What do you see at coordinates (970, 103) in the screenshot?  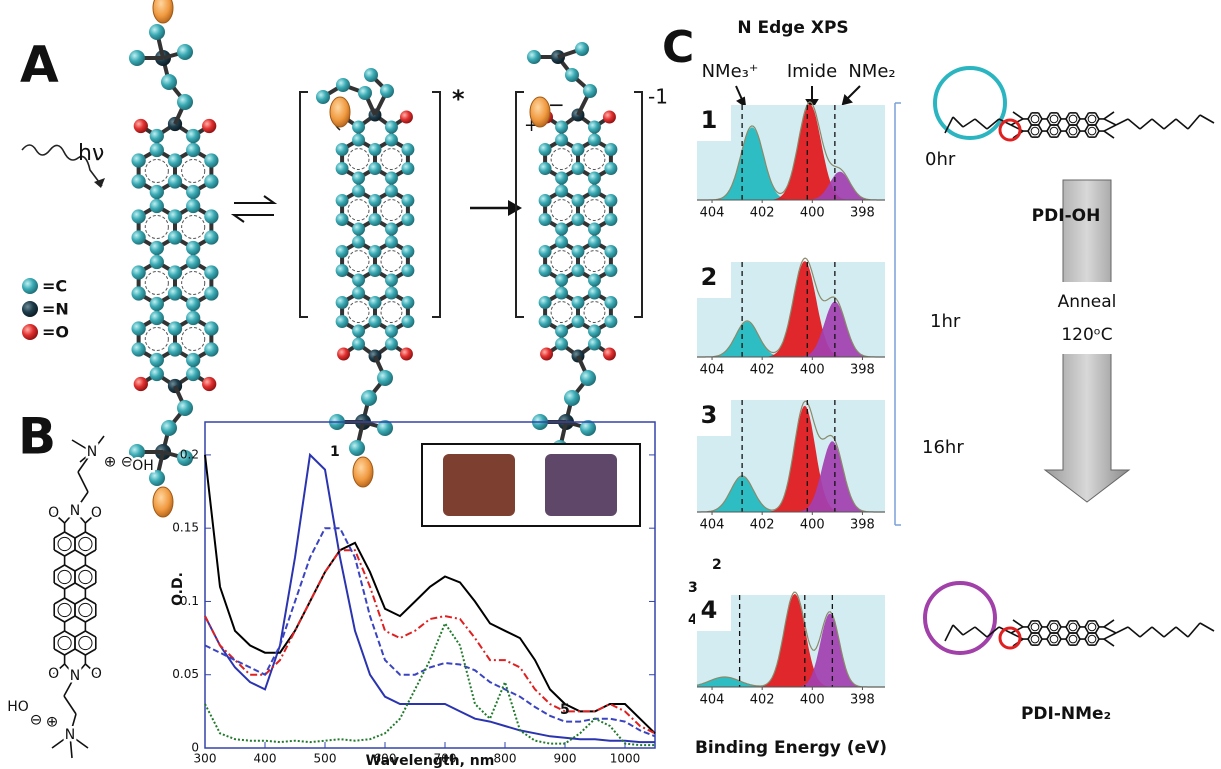 I see `group-highlight` at bounding box center [970, 103].